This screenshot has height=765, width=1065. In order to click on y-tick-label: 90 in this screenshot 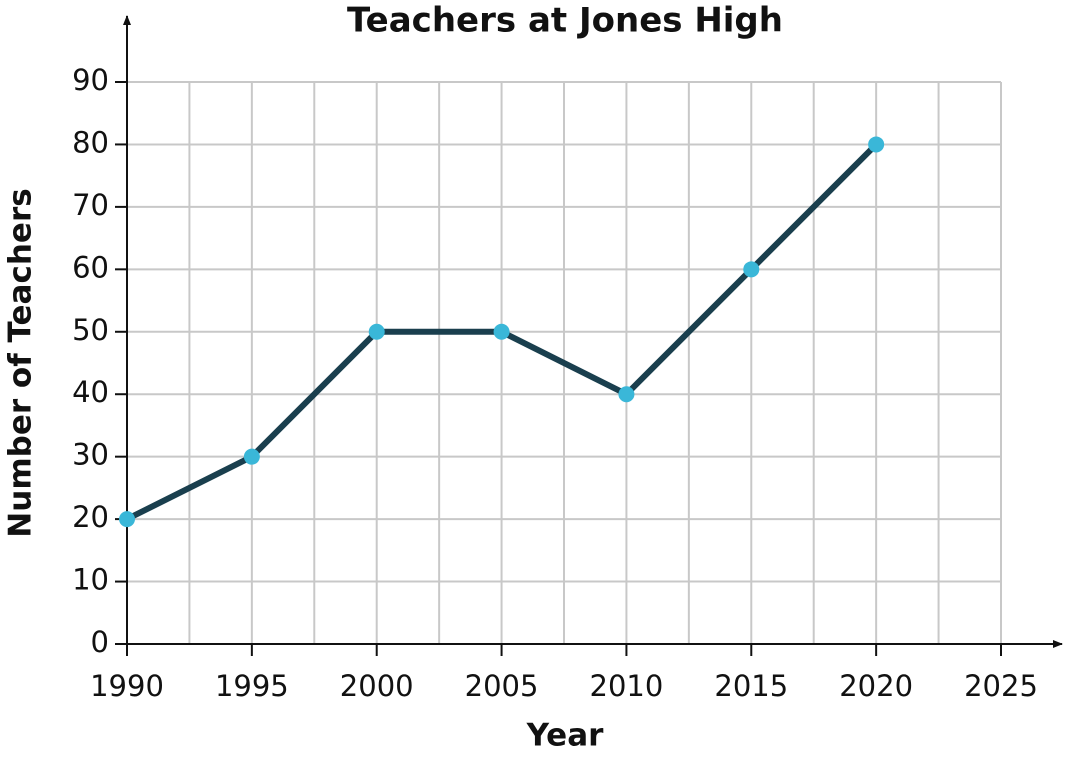, I will do `click(90, 80)`.